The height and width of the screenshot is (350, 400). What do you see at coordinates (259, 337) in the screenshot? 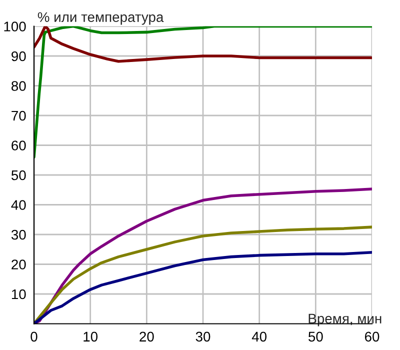
I see `x-tick-label: 40` at bounding box center [259, 337].